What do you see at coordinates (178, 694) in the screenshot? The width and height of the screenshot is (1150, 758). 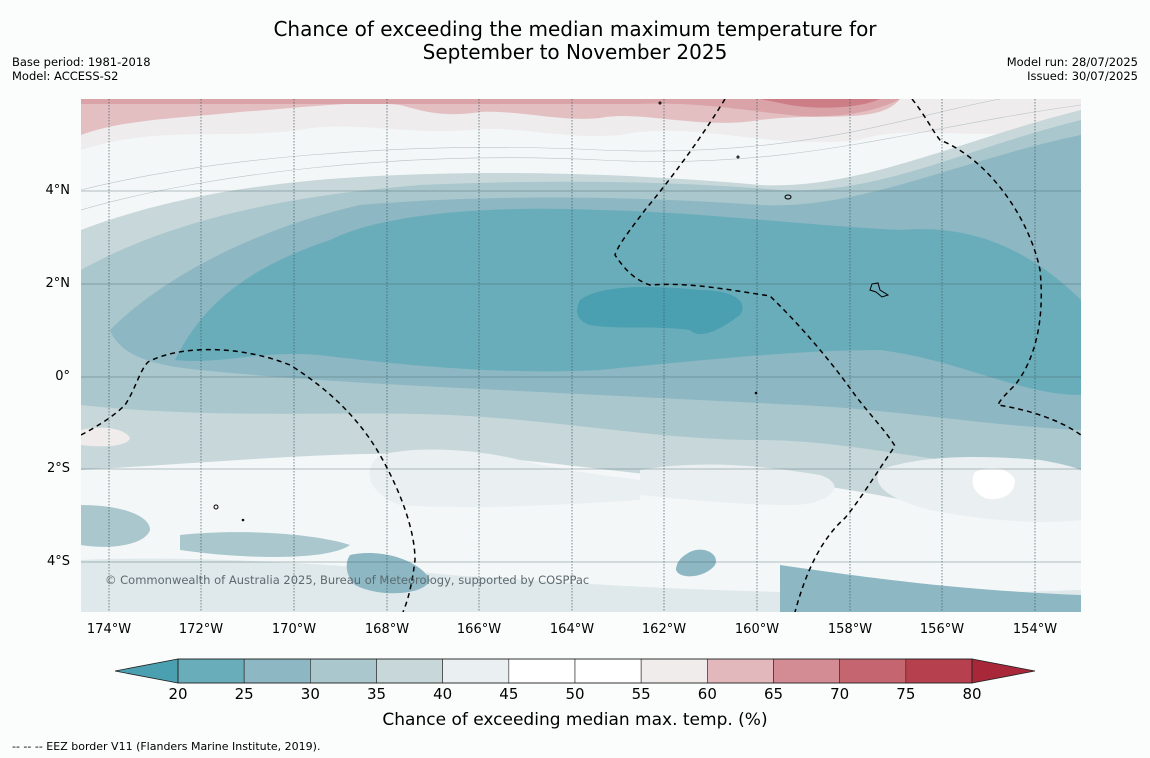 I see `colorbar-tick-label: 20` at bounding box center [178, 694].